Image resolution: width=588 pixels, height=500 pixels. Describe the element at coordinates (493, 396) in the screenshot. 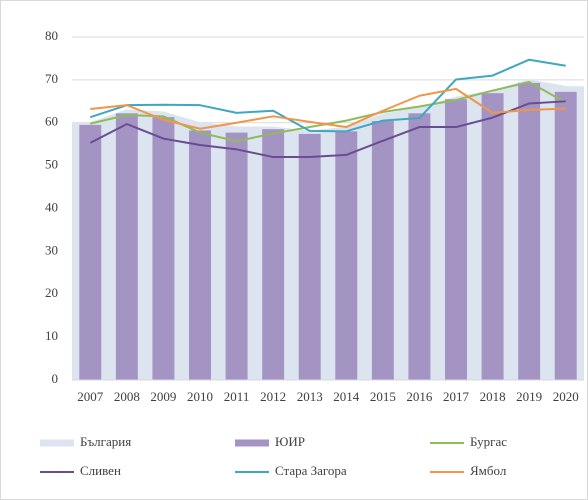

I see `x-tick-label: 2018` at that location.